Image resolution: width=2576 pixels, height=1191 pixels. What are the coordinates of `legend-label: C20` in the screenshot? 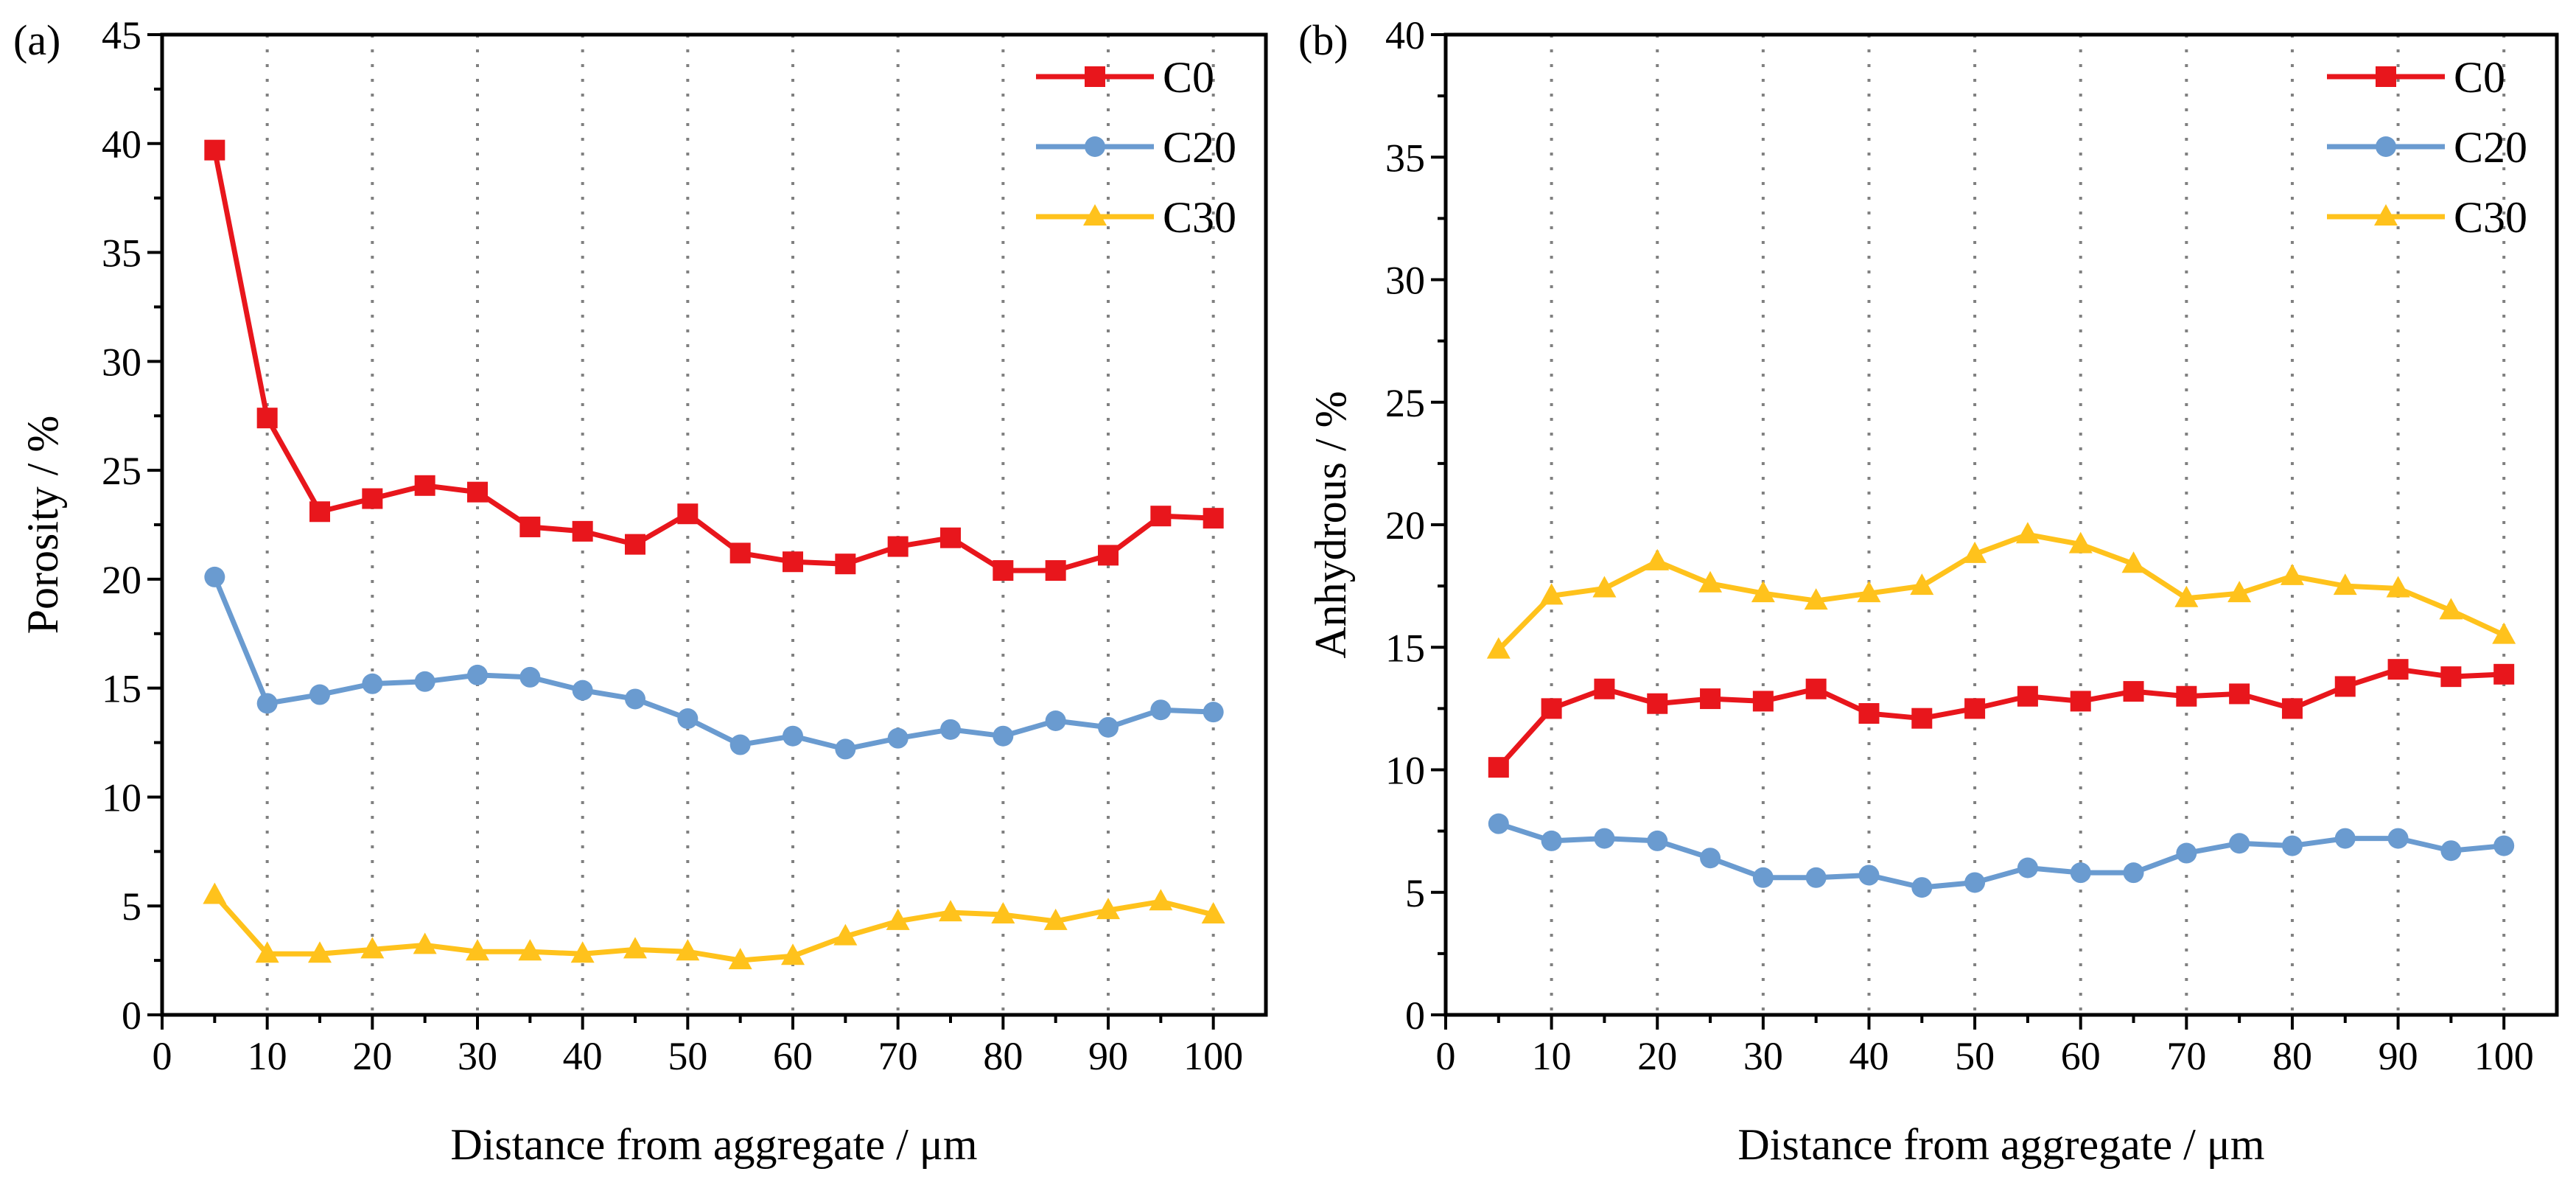 It's located at (1199, 147).